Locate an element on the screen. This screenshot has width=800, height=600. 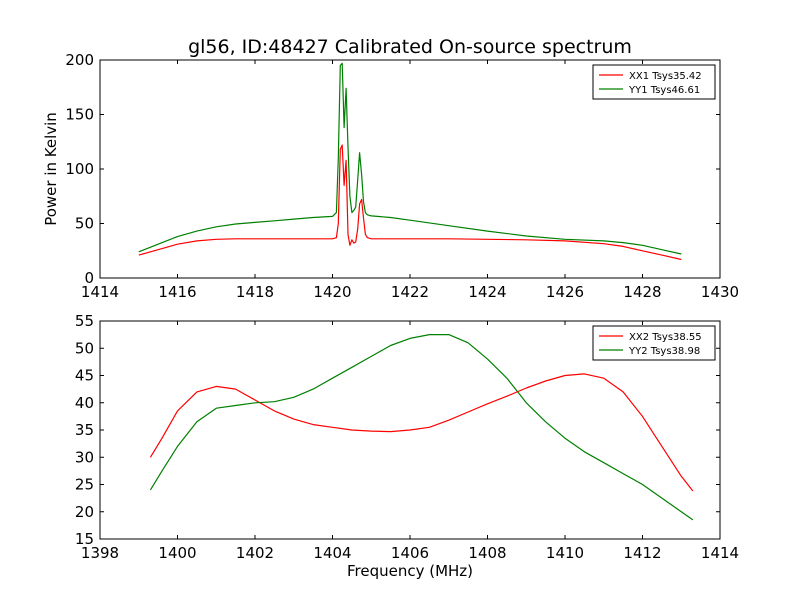
bottom-x-tick-label: 1412 is located at coordinates (642, 553).